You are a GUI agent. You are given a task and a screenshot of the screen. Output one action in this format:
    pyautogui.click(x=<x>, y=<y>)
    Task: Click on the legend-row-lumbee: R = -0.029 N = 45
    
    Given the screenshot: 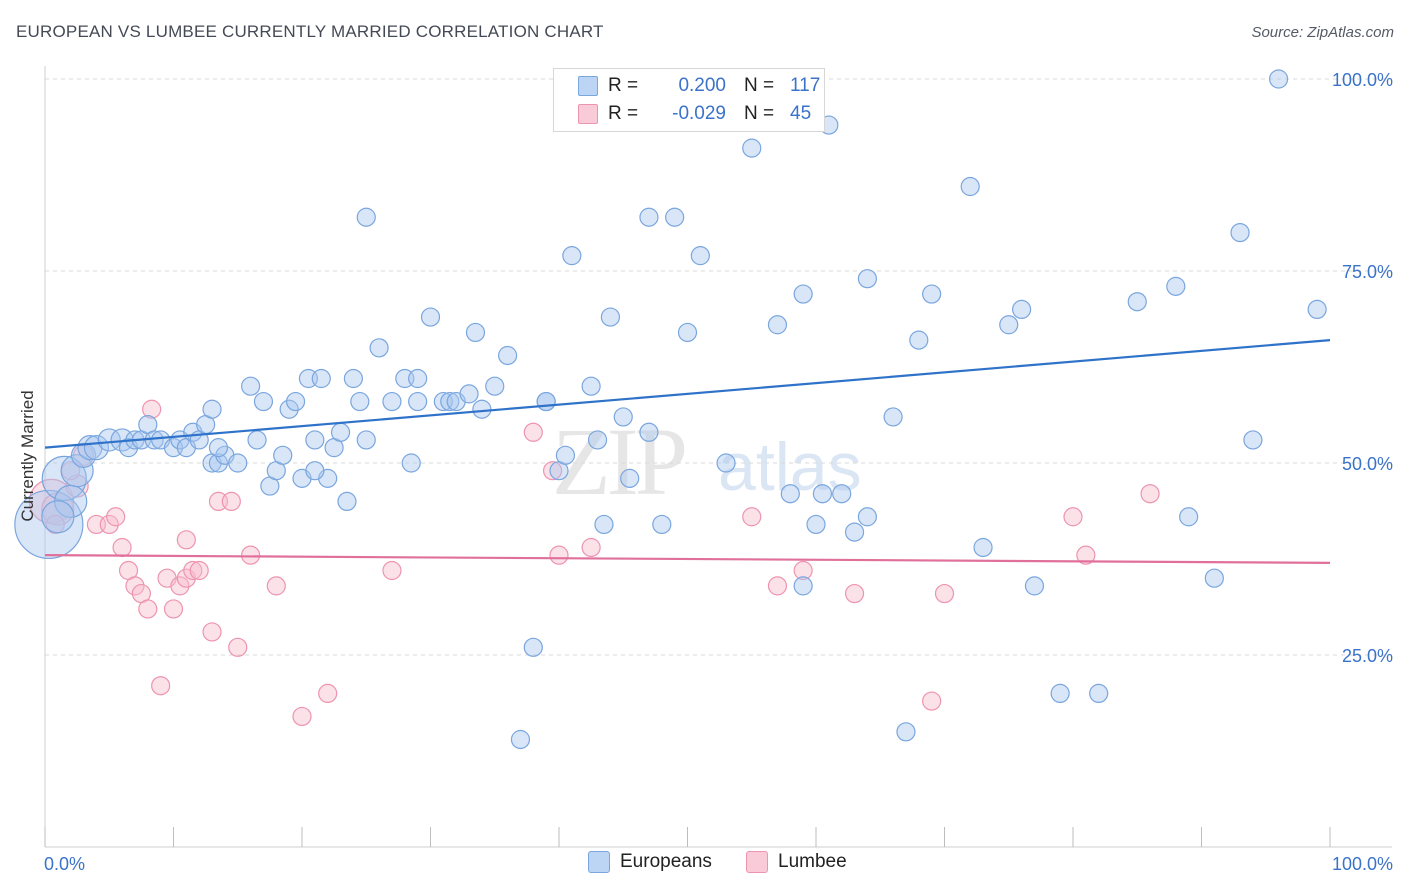 What is the action you would take?
    pyautogui.click(x=694, y=114)
    